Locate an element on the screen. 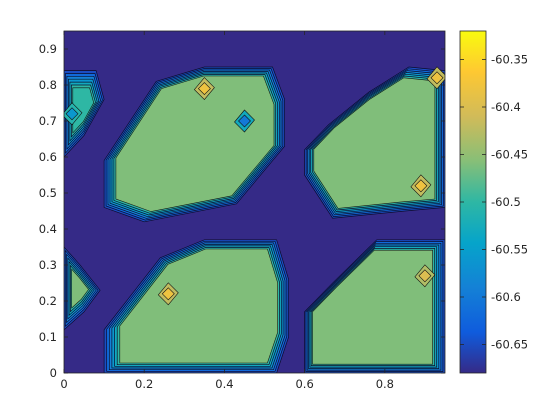  y-tick-label: 0.7 is located at coordinates (48, 121).